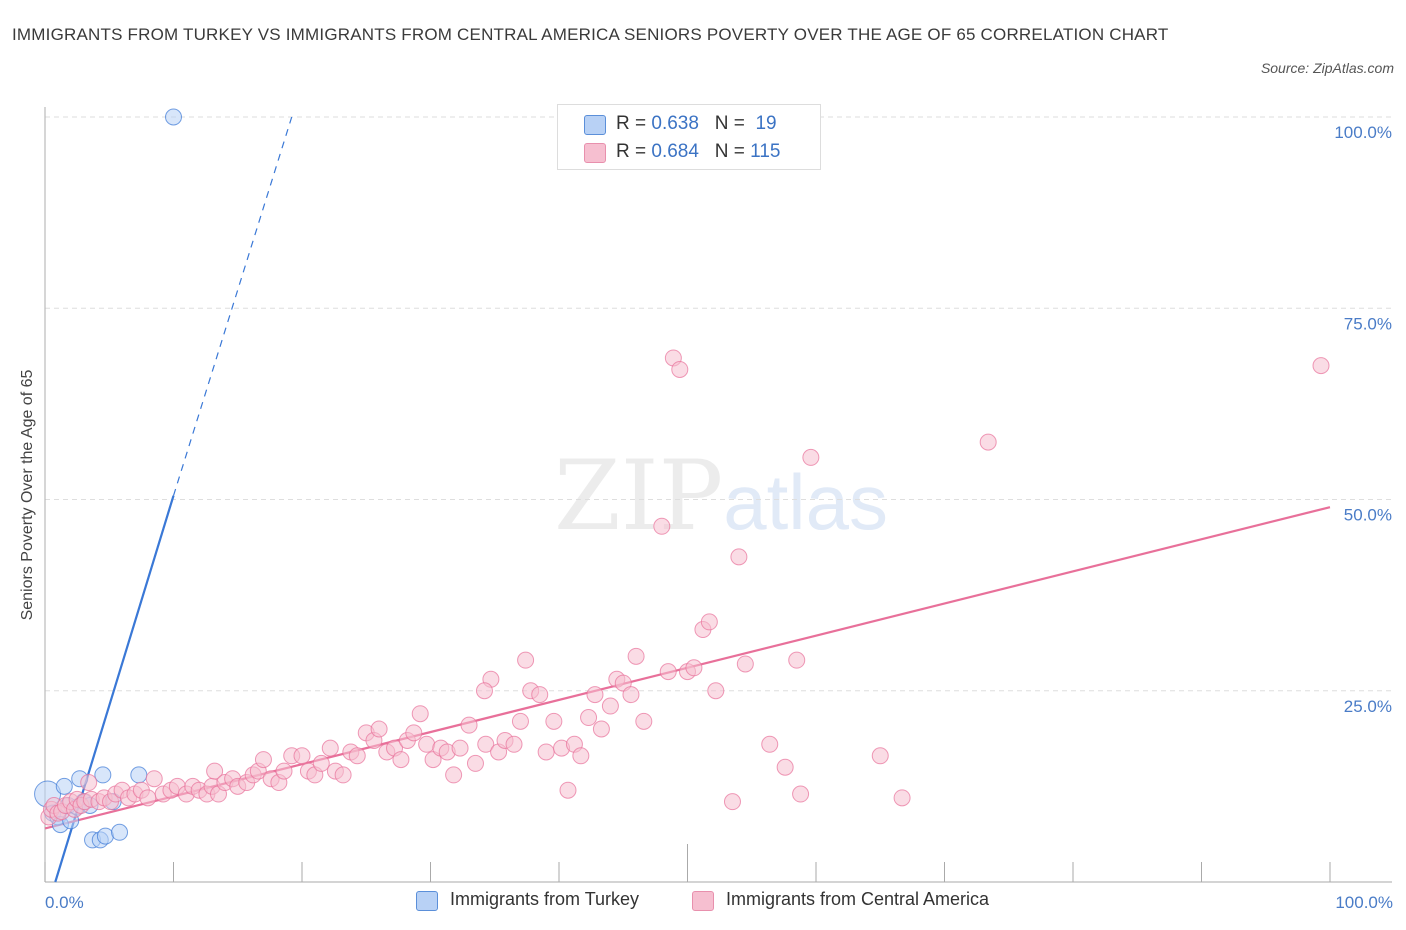 The height and width of the screenshot is (930, 1406). I want to click on y-tick-label: 75.0%, so click(1368, 323).